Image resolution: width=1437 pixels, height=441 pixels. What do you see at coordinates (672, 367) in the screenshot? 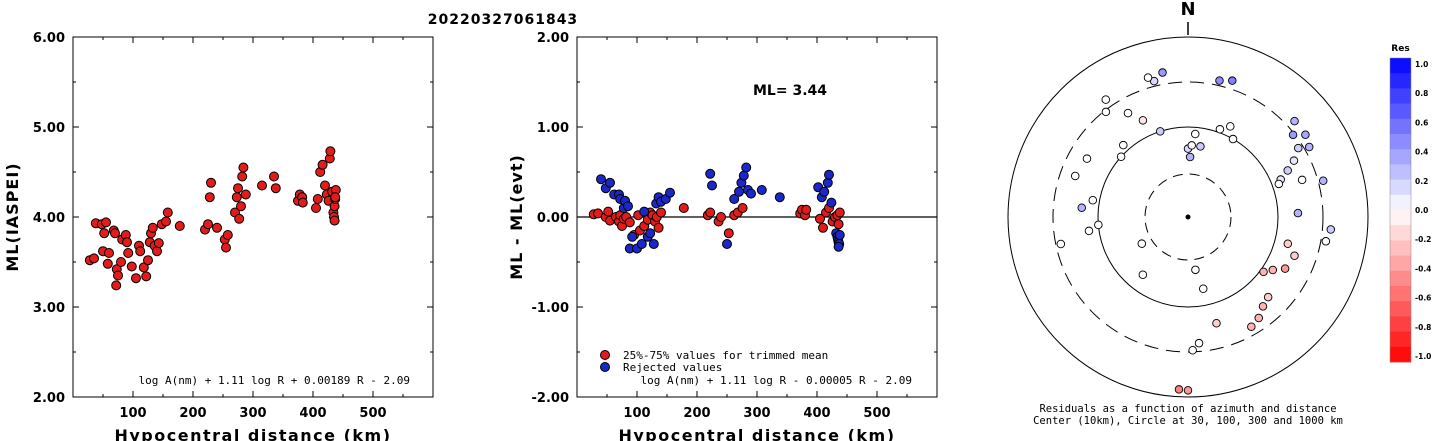
I see `legend-label-rejected: Rejected values` at bounding box center [672, 367].